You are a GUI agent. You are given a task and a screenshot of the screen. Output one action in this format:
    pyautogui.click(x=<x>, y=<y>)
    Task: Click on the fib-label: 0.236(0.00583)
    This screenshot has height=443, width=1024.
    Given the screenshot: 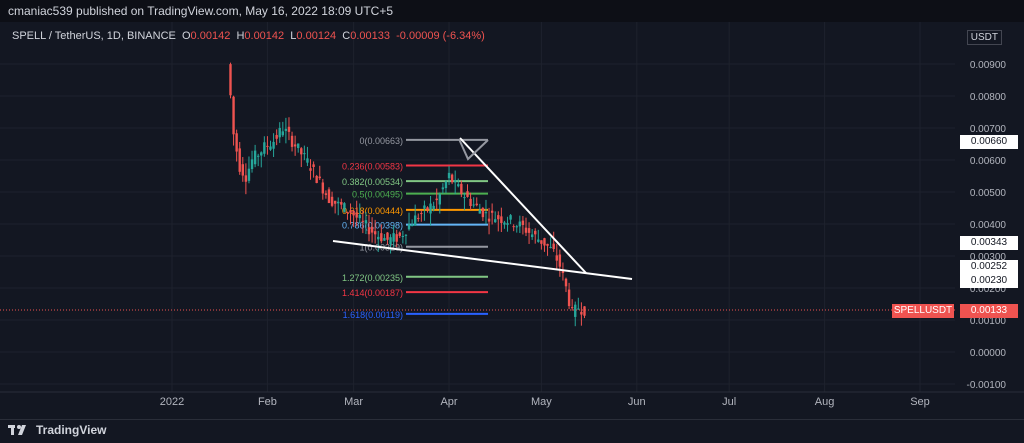 What is the action you would take?
    pyautogui.click(x=372, y=166)
    